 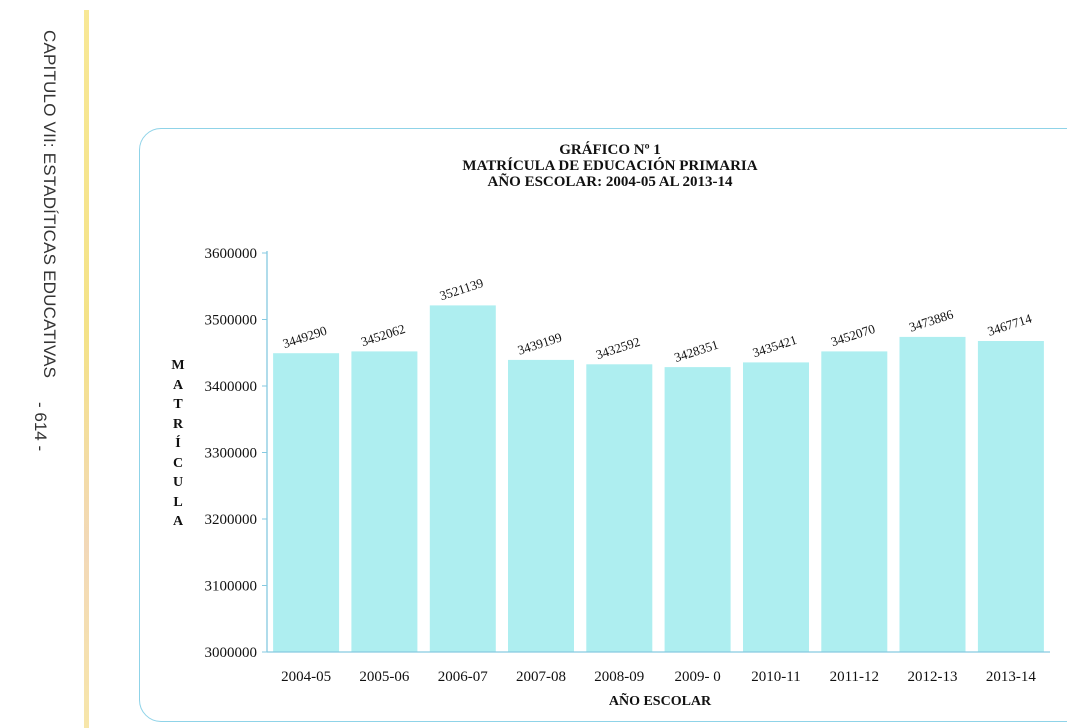 I want to click on data-label: 3449290, so click(x=305, y=337).